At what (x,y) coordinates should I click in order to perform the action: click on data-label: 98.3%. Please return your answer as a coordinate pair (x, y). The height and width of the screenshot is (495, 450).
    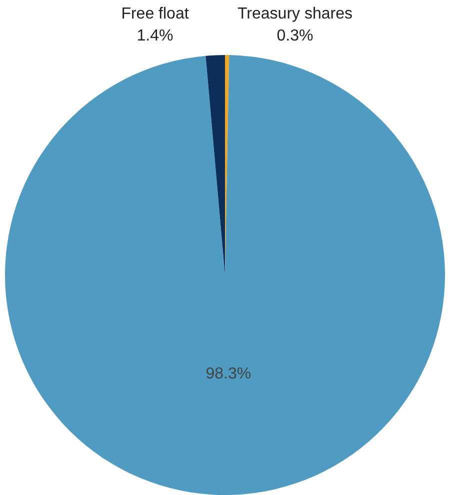
    Looking at the image, I should click on (229, 373).